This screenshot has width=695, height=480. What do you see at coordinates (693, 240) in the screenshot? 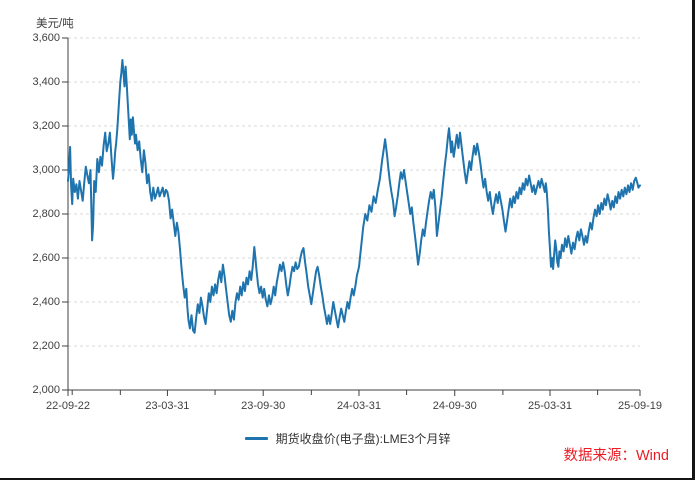
I see `window-right-edge` at bounding box center [693, 240].